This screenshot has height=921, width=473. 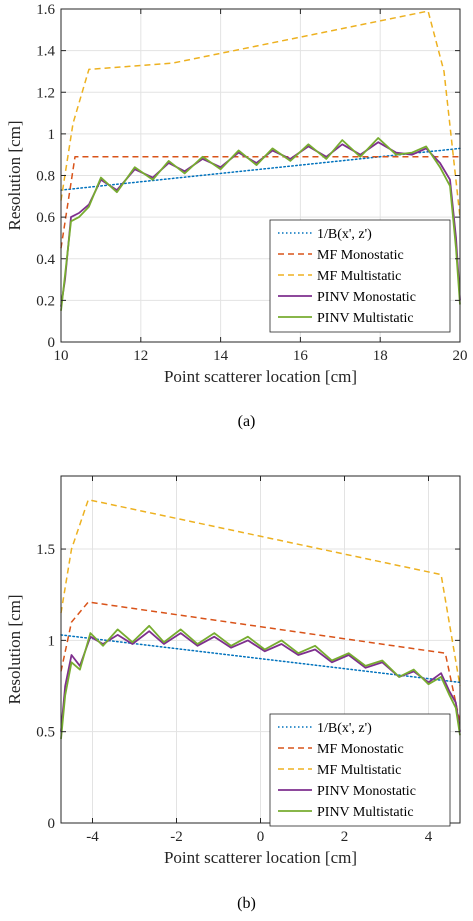 What do you see at coordinates (247, 421) in the screenshot?
I see `figure-caption: (a)` at bounding box center [247, 421].